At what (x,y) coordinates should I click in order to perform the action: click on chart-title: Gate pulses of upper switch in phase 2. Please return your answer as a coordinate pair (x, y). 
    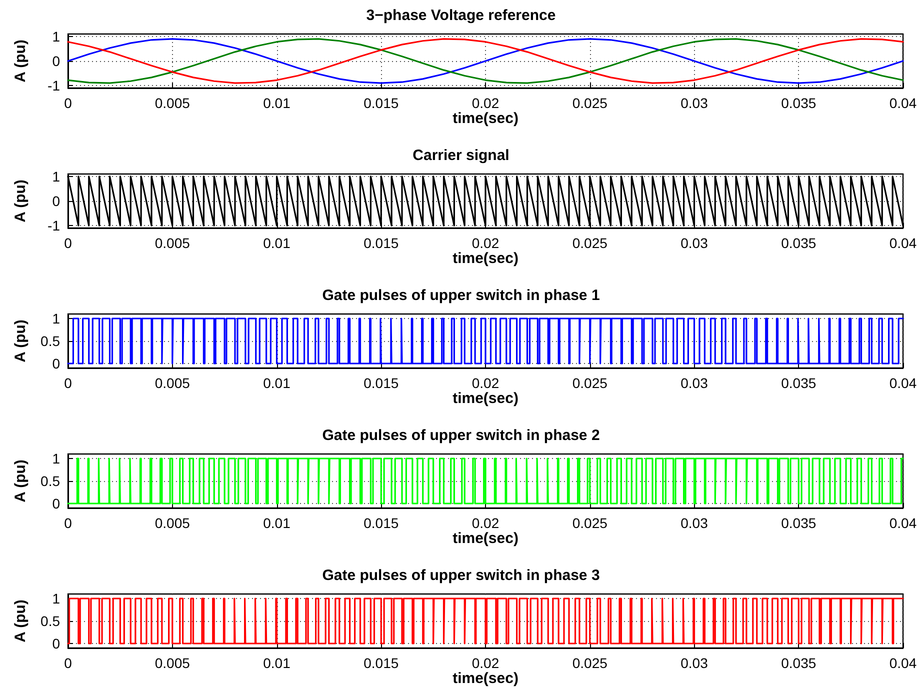
    Looking at the image, I should click on (461, 435).